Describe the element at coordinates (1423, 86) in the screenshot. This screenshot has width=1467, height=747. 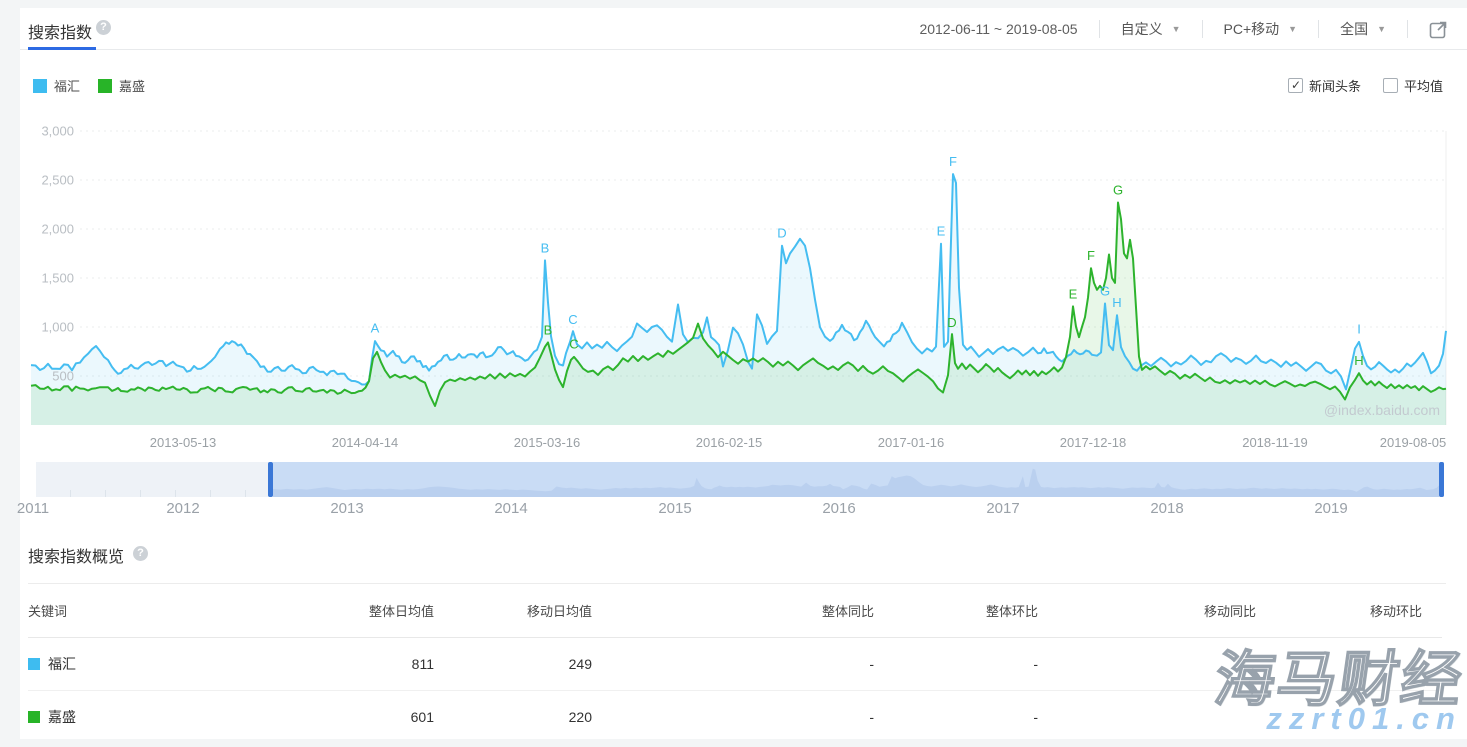
I see `toggle-label: 平均值` at that location.